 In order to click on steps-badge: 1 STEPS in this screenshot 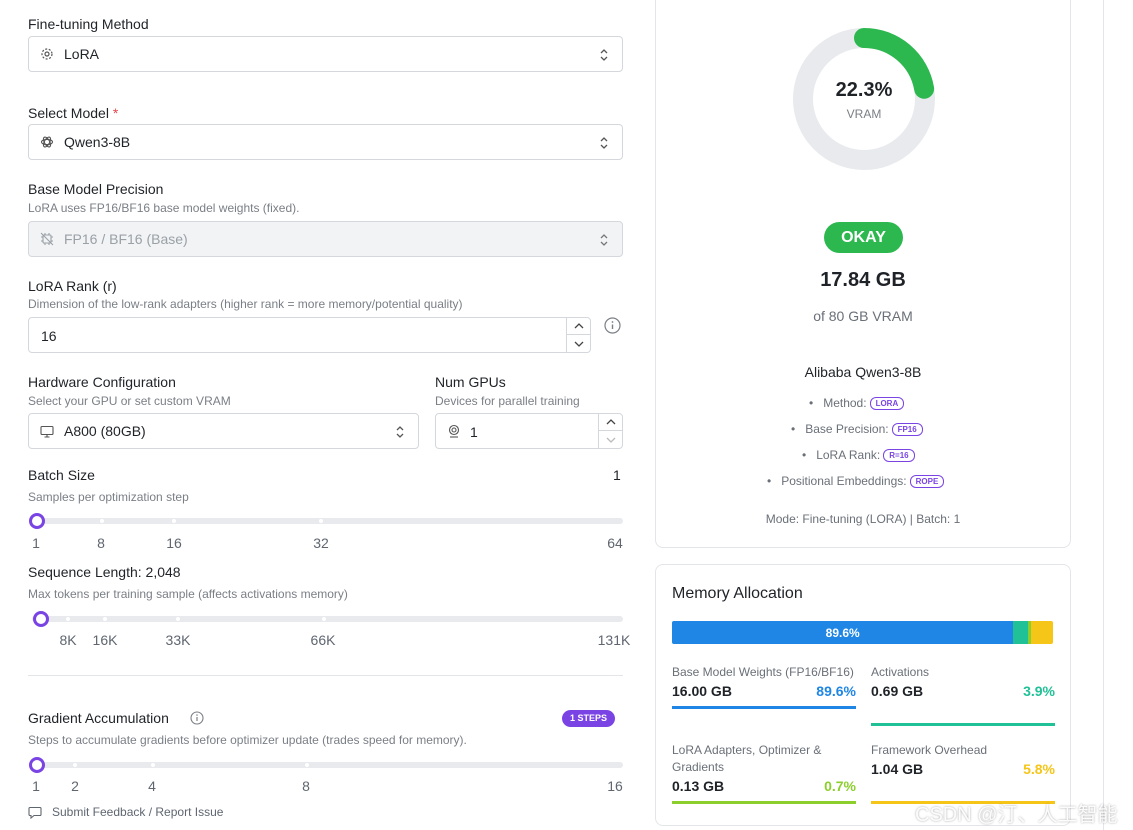, I will do `click(589, 718)`.